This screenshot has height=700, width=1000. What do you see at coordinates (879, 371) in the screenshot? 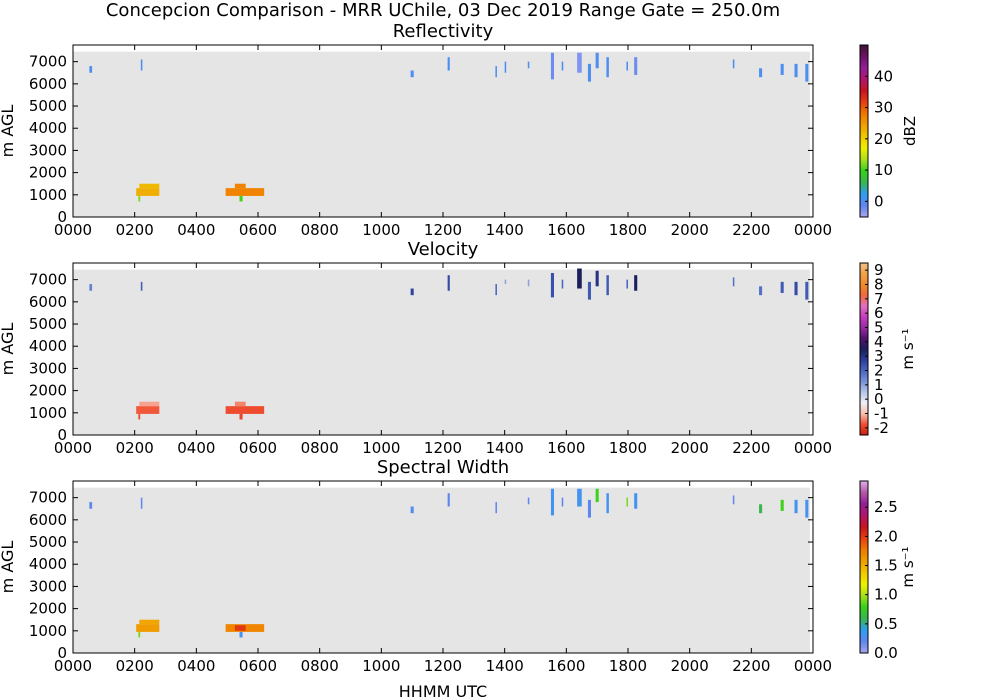
I see `colorbar-tick-label: 2` at bounding box center [879, 371].